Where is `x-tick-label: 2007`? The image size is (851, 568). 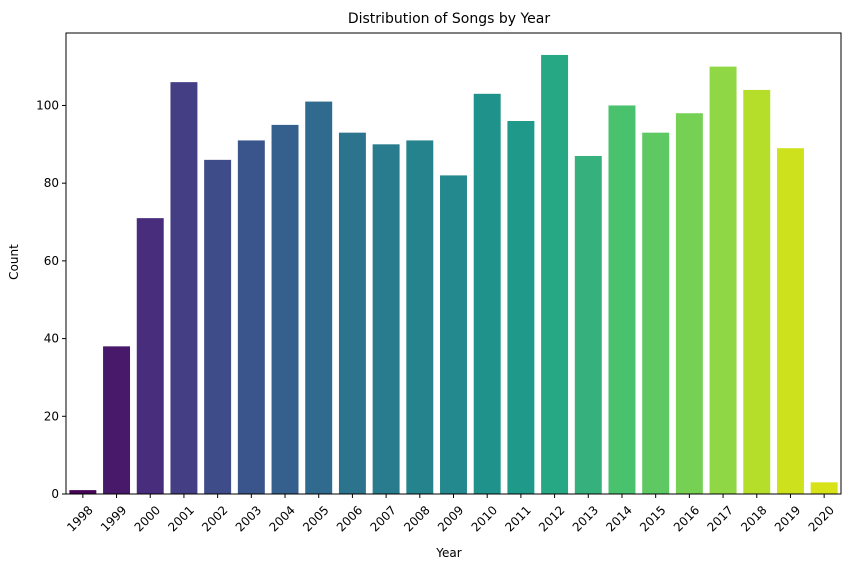 x-tick-label: 2007 is located at coordinates (383, 518).